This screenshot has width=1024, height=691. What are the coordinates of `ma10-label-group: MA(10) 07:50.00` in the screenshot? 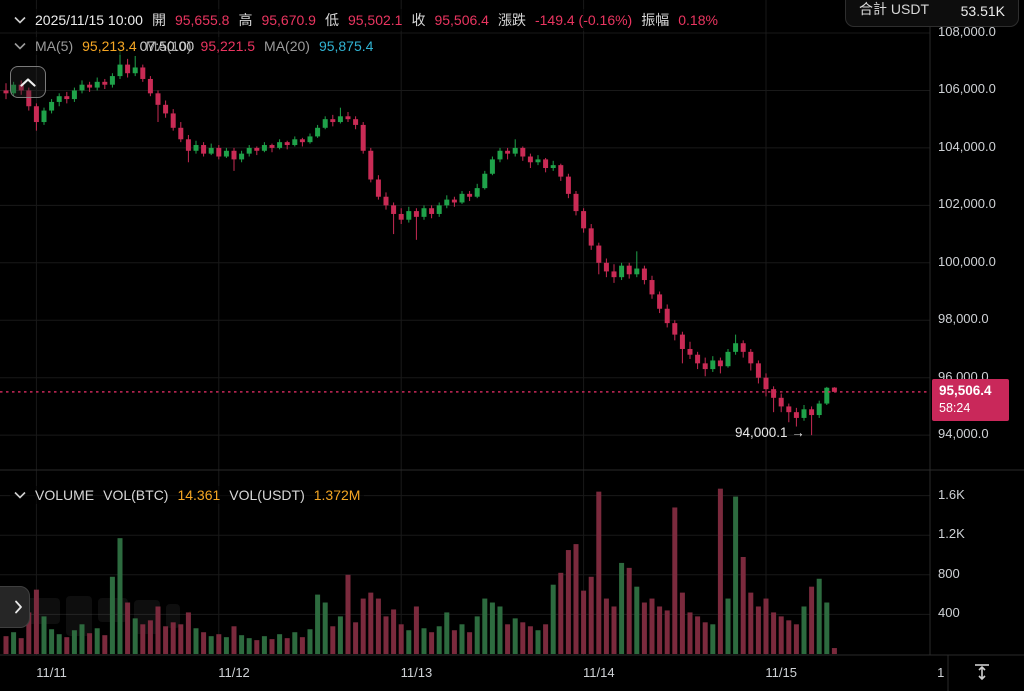 It's located at (167, 46).